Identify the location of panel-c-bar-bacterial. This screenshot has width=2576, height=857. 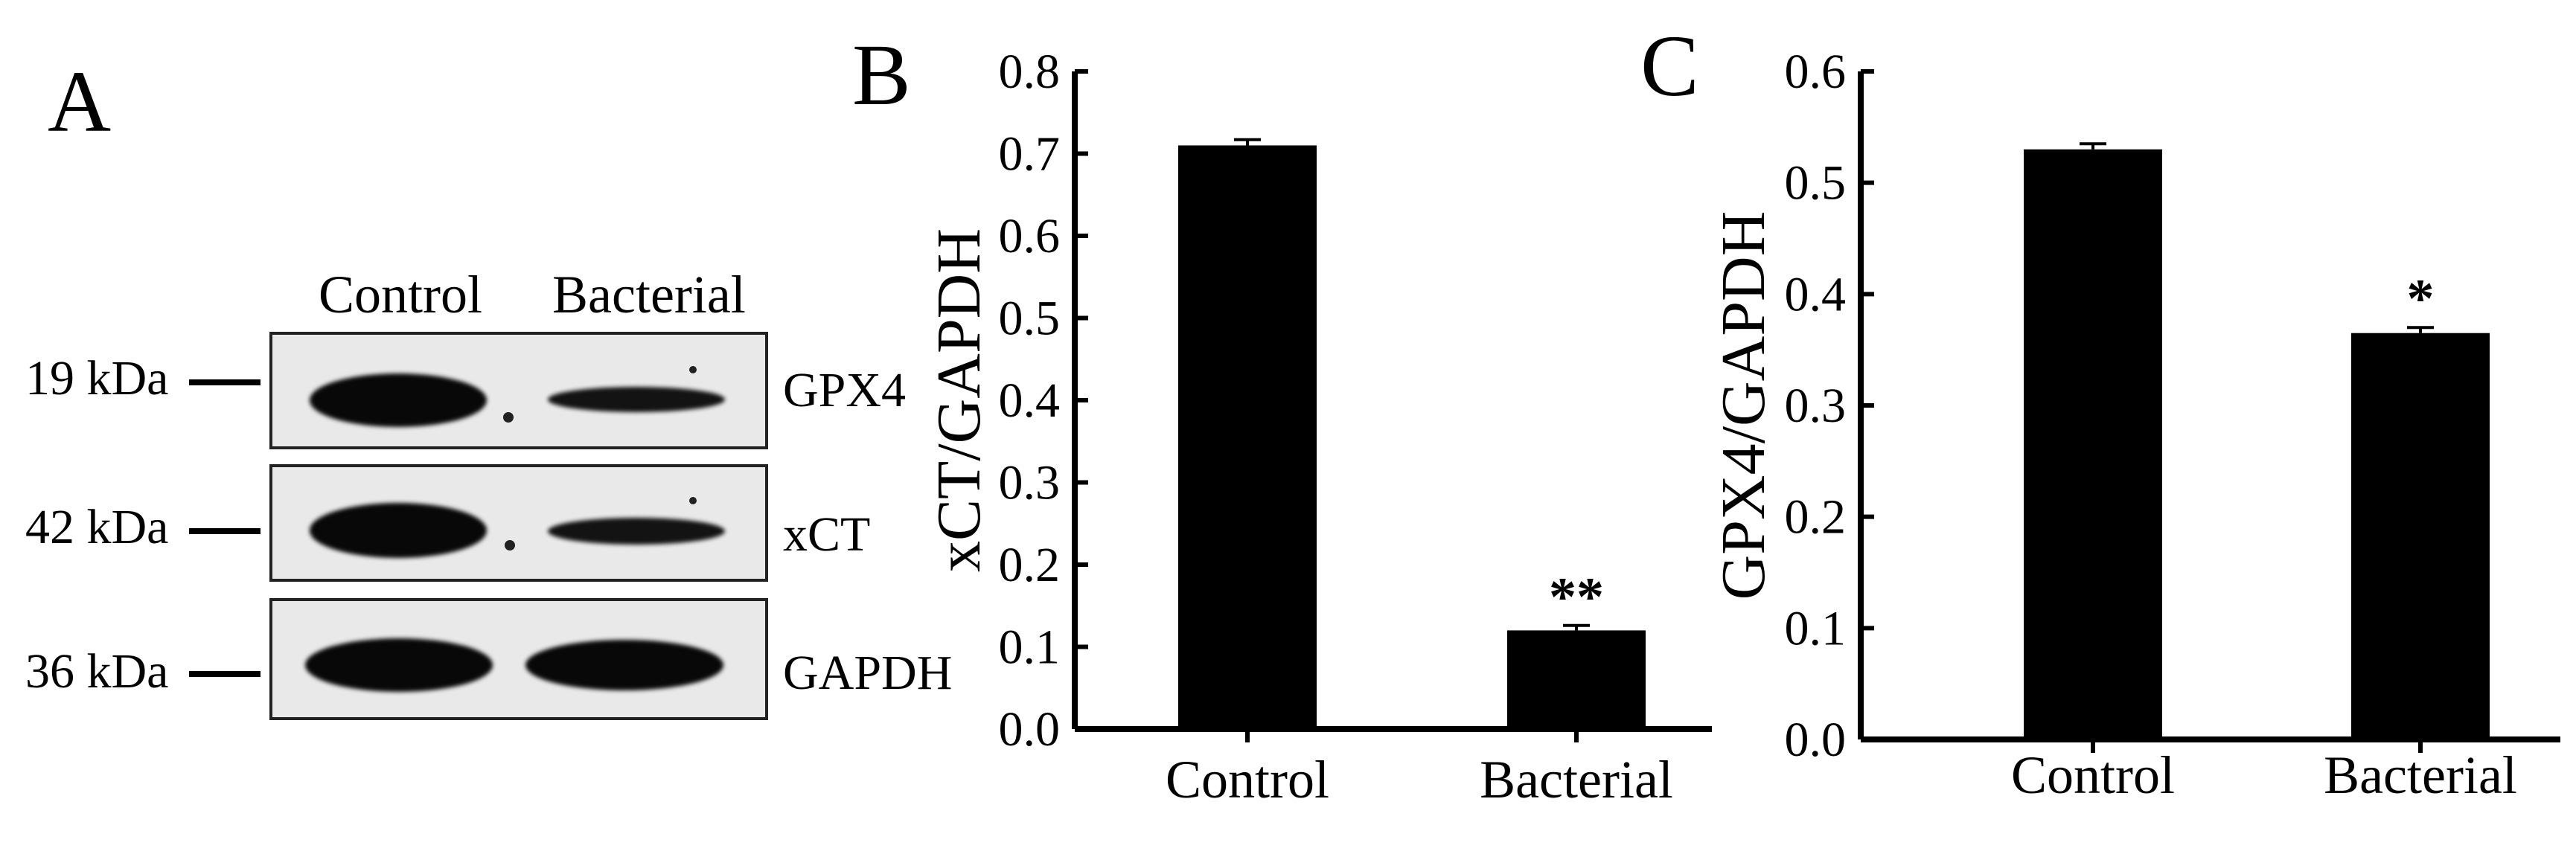
(2420, 536).